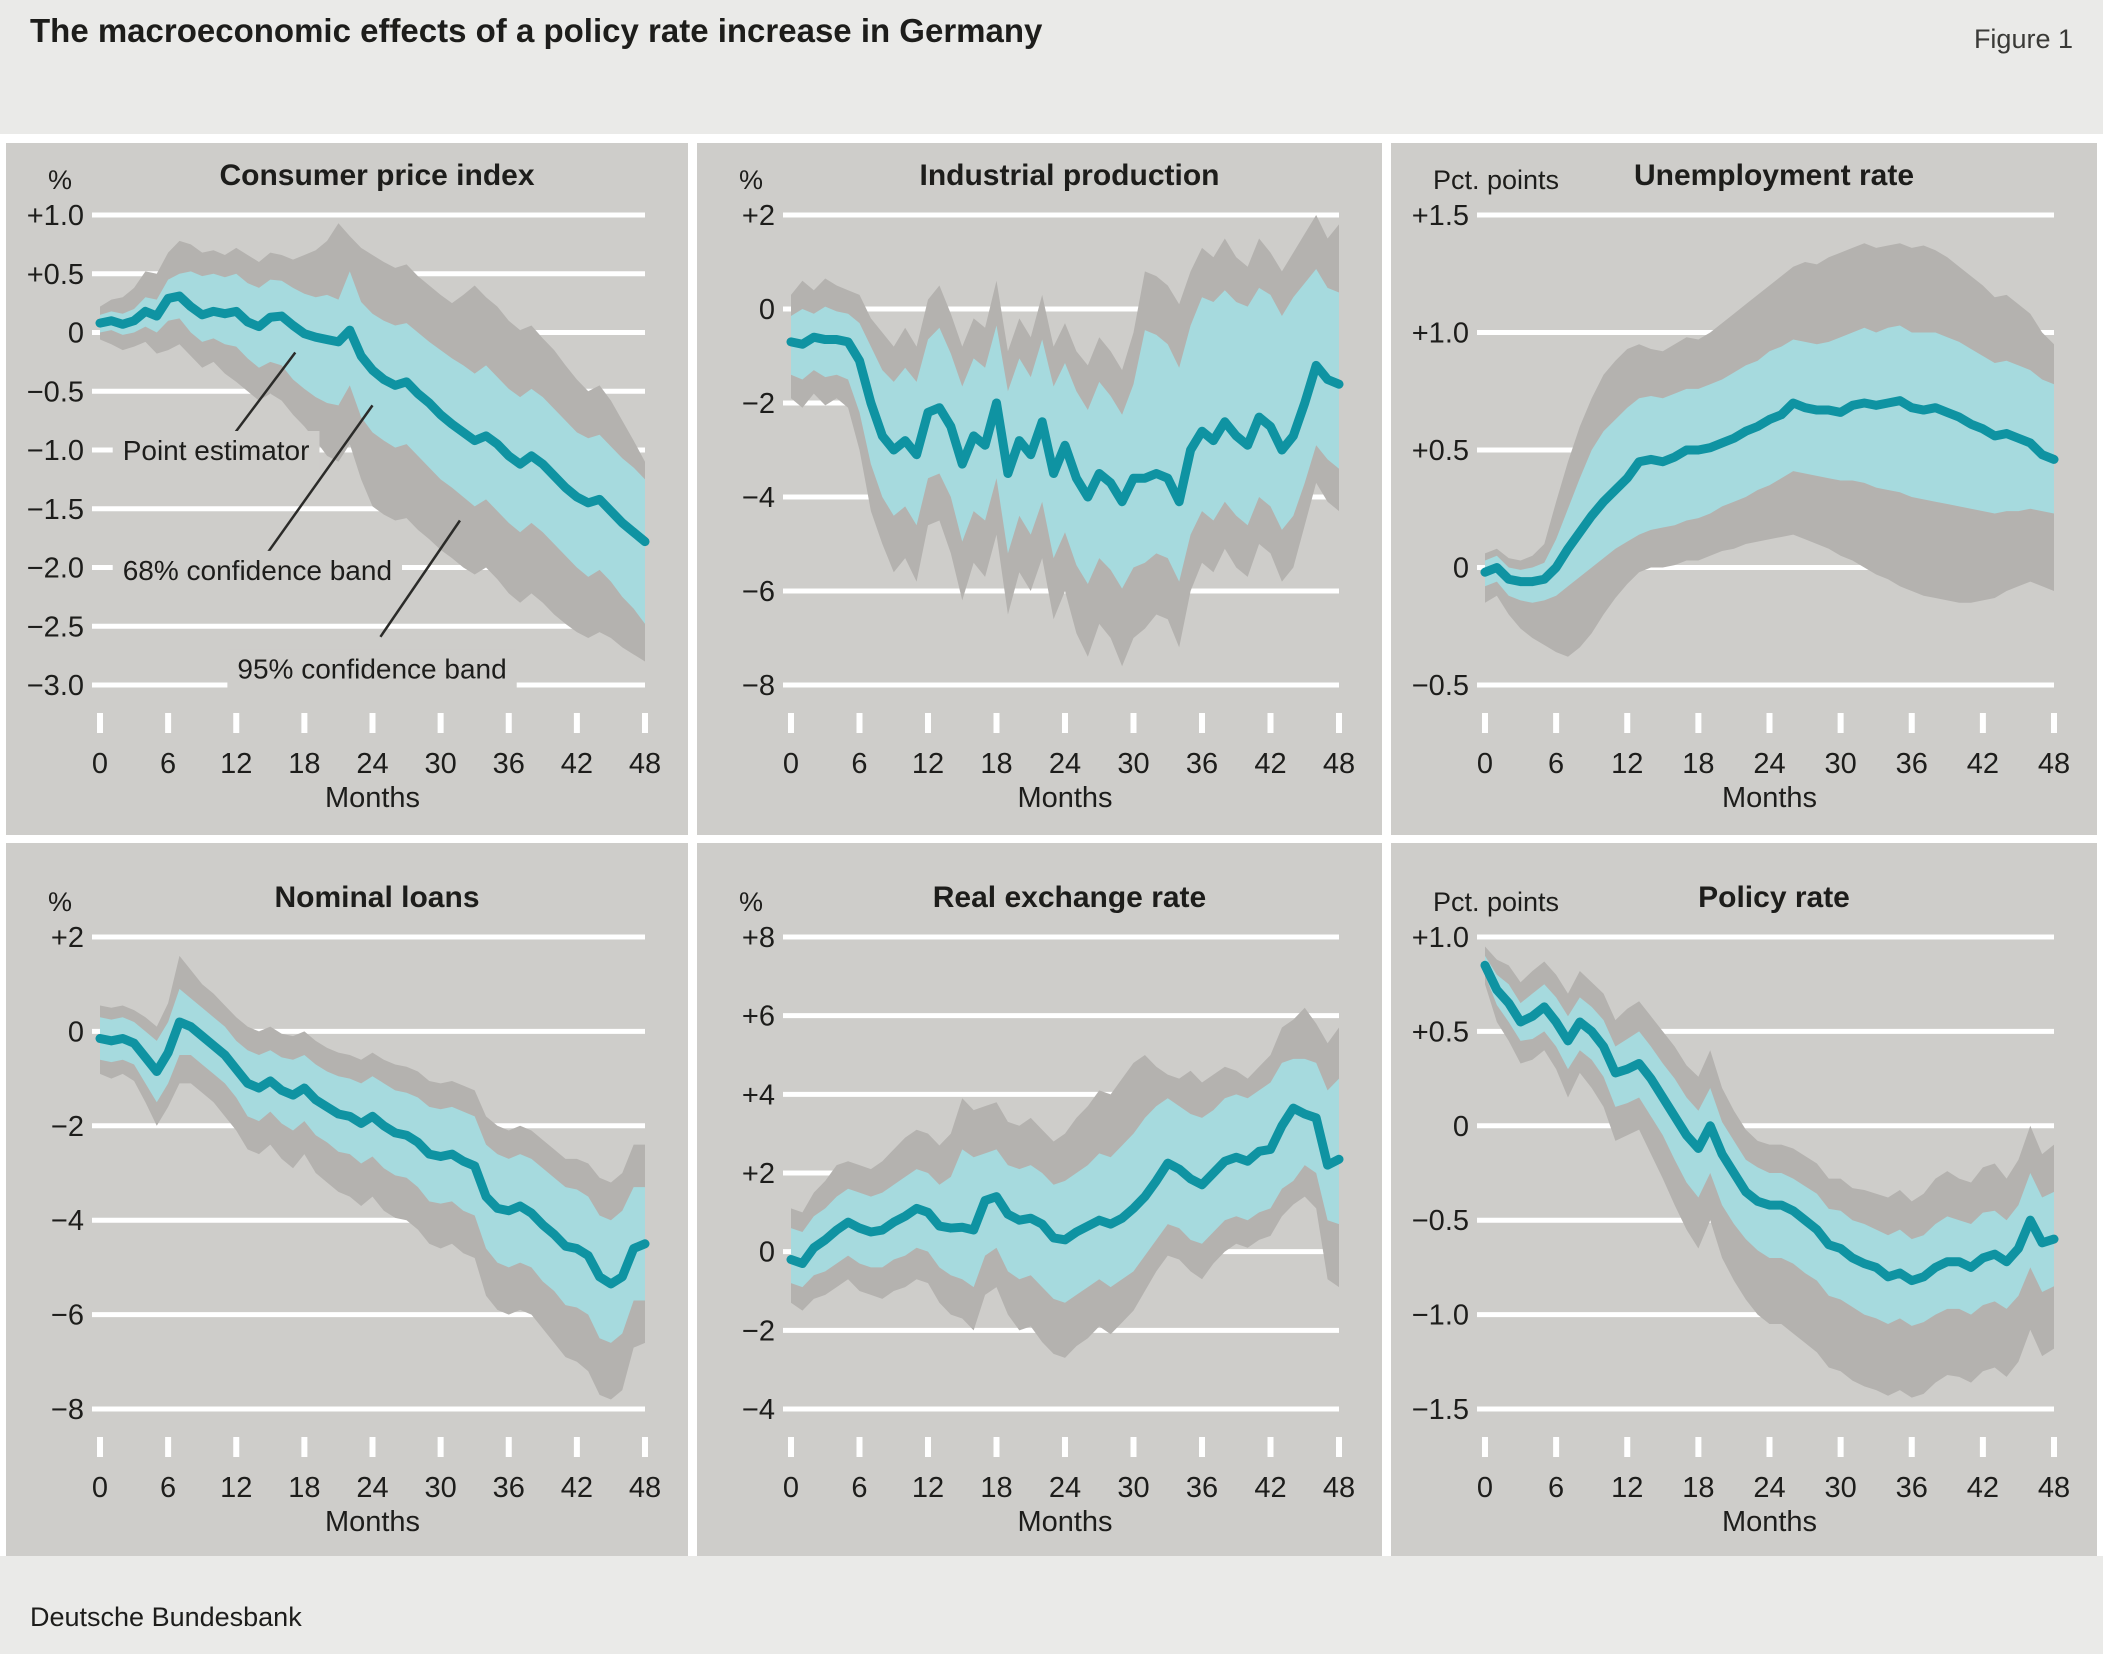  Describe the element at coordinates (1069, 897) in the screenshot. I see `panel-title: Real exchange rate` at that location.